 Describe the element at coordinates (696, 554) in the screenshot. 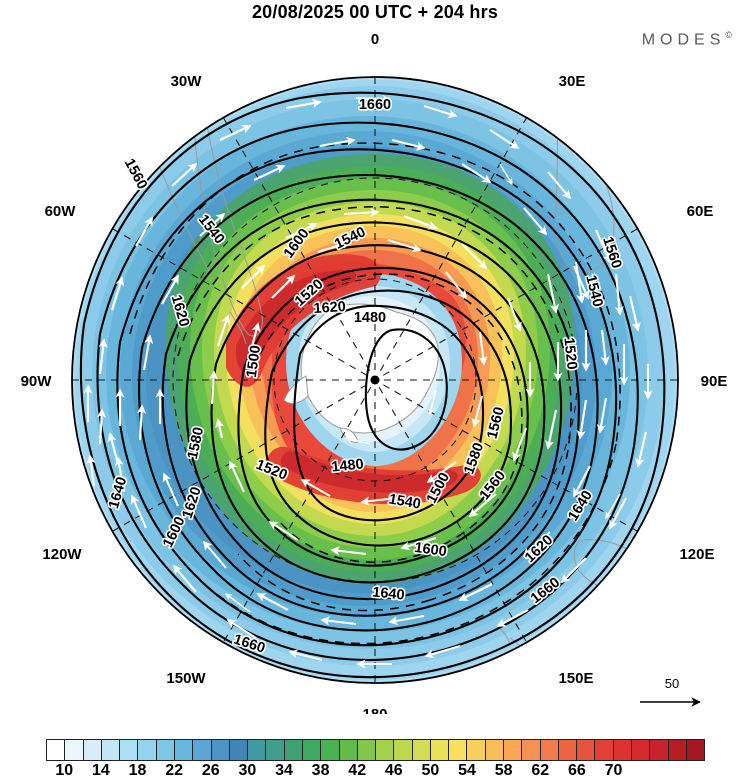

I see `lon-label-120e: 120E` at that location.